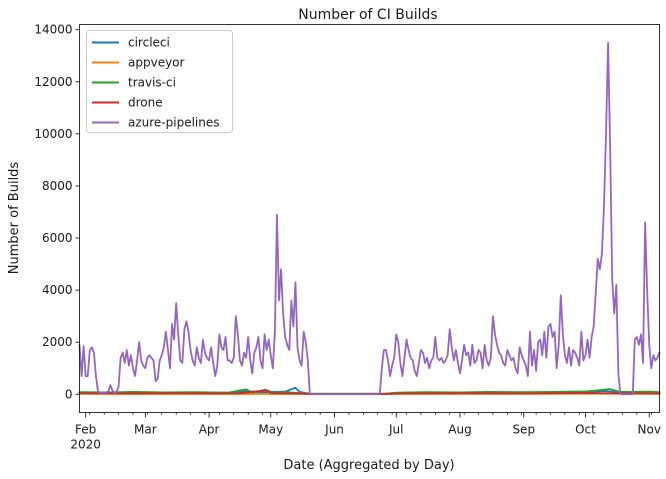  I want to click on x-tick-label: Jun, so click(334, 430).